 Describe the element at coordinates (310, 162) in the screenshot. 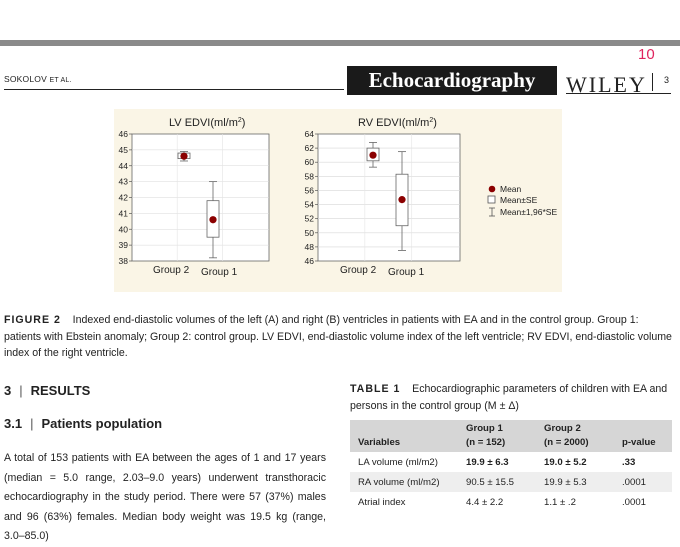

I see `y-tick-label: 60` at that location.